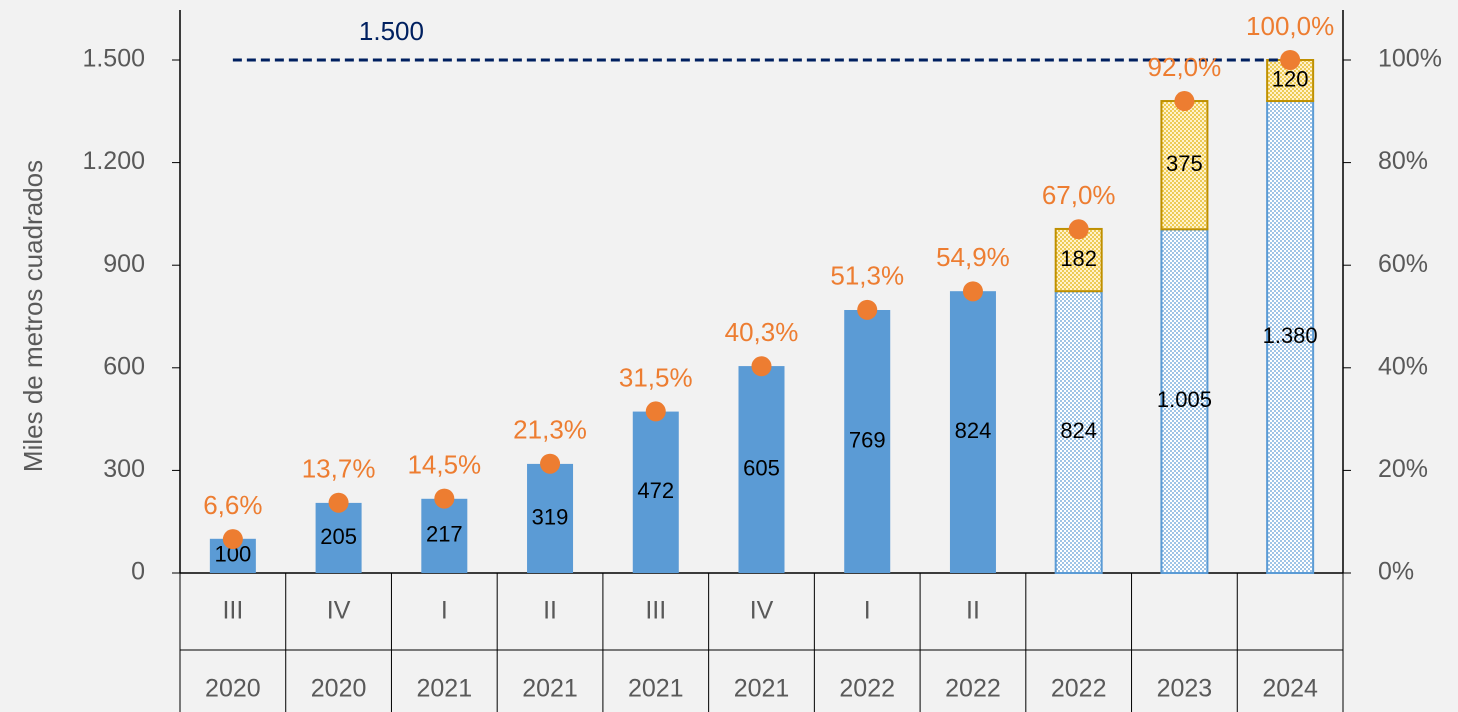 This screenshot has height=712, width=1458. I want to click on percent-label: 92,0%, so click(1185, 67).